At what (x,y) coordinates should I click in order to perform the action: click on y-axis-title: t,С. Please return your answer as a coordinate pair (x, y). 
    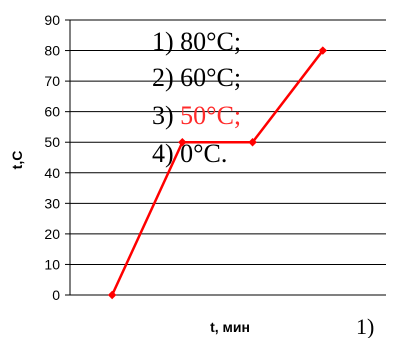
    Looking at the image, I should click on (17, 160).